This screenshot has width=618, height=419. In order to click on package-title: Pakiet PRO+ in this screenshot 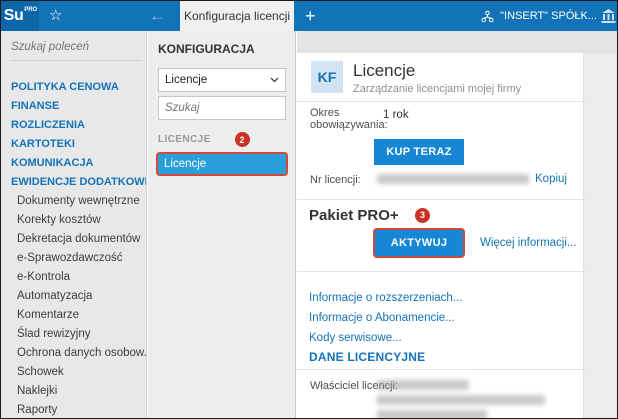, I will do `click(354, 215)`.